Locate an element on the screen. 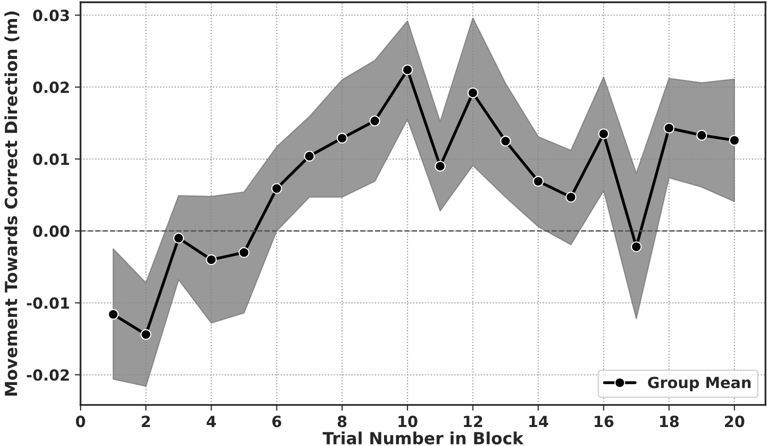  legend-label: Group Mean is located at coordinates (699, 384).